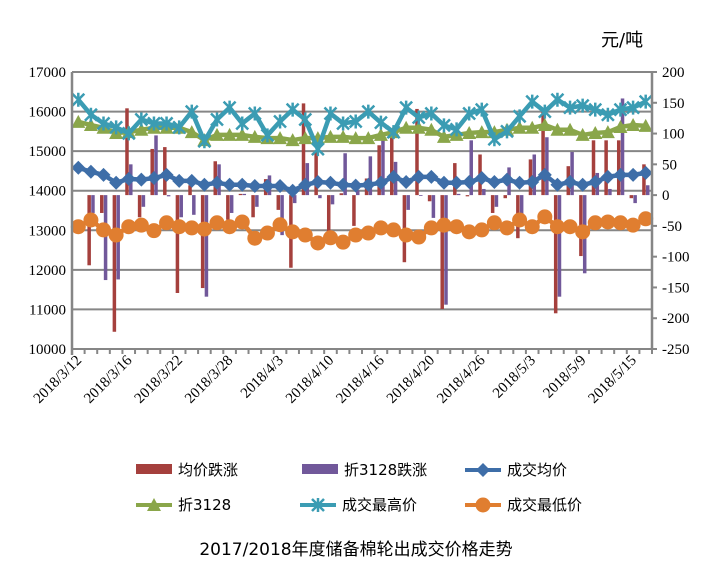 The image size is (712, 567). I want to click on series-circle, so click(362, 230).